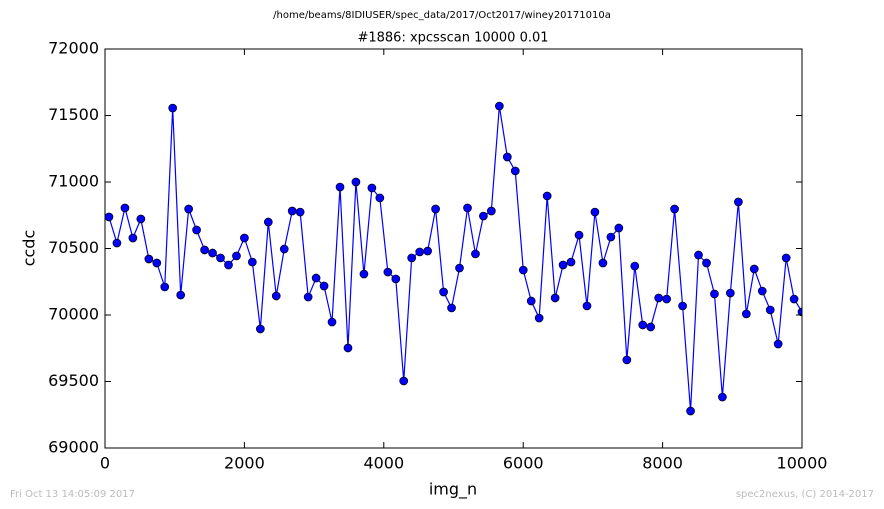 This screenshot has width=884, height=509. Describe the element at coordinates (805, 494) in the screenshot. I see `credit: spec2nexus, (C) 2014-2017` at that location.